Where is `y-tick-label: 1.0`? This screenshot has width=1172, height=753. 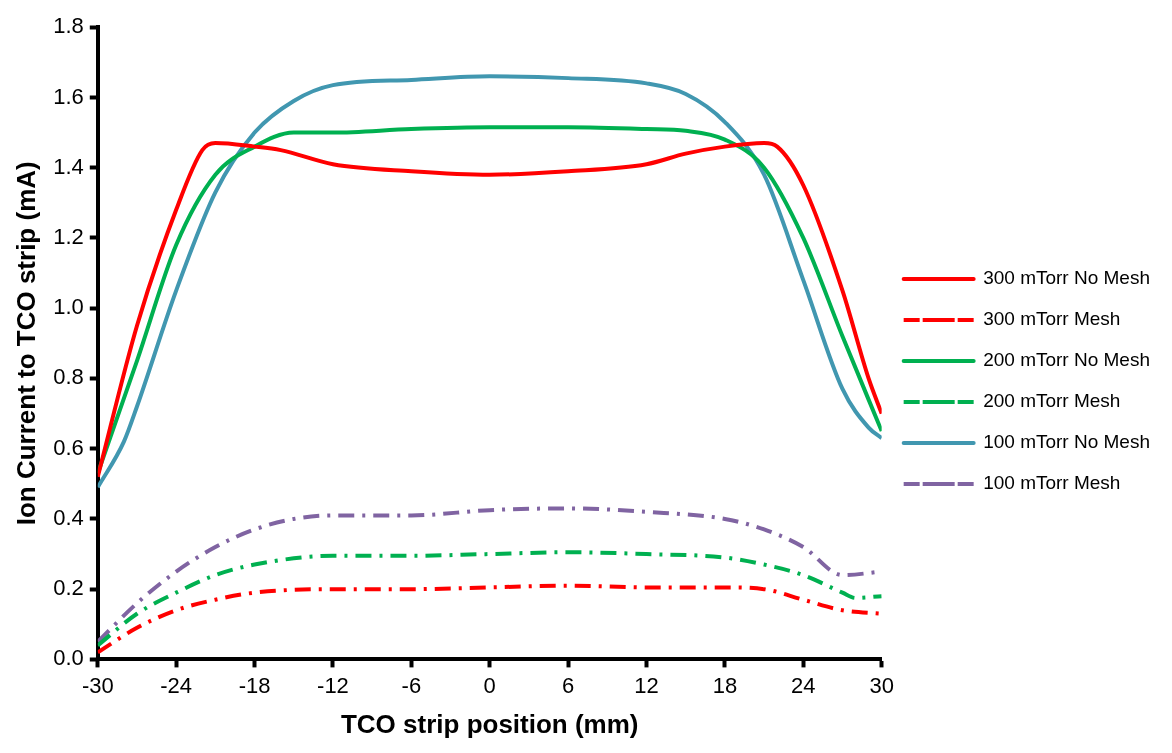
y-tick-label: 1.0 is located at coordinates (68, 307).